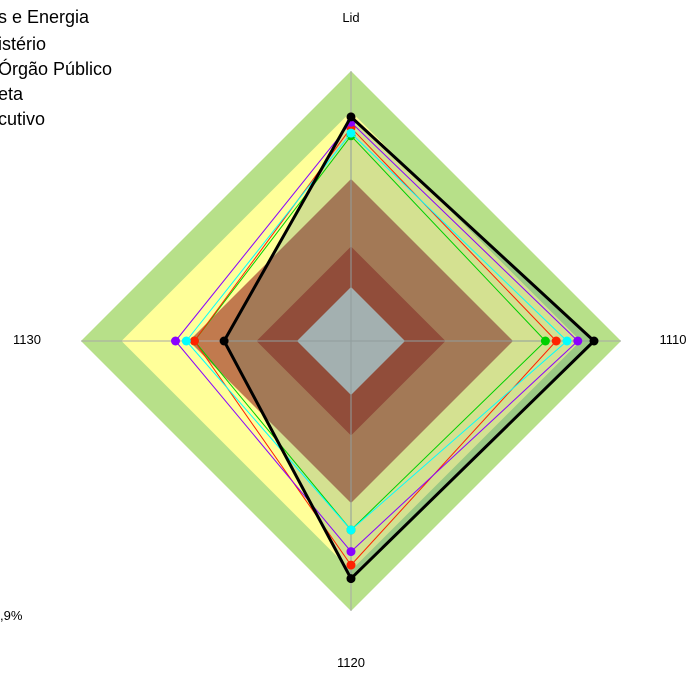 This screenshot has width=695, height=673. Describe the element at coordinates (673, 339) in the screenshot. I see `axis-label-right: 1110` at that location.